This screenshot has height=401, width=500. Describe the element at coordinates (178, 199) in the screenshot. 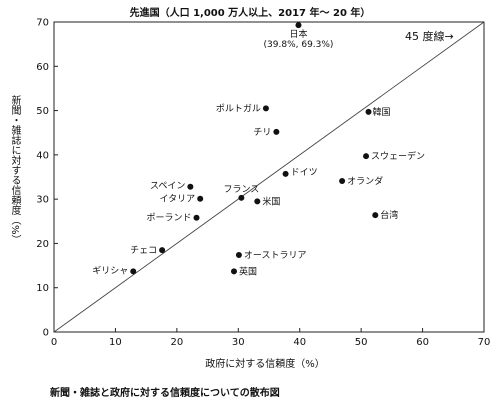

I see `data-point-label: イタリア` at that location.